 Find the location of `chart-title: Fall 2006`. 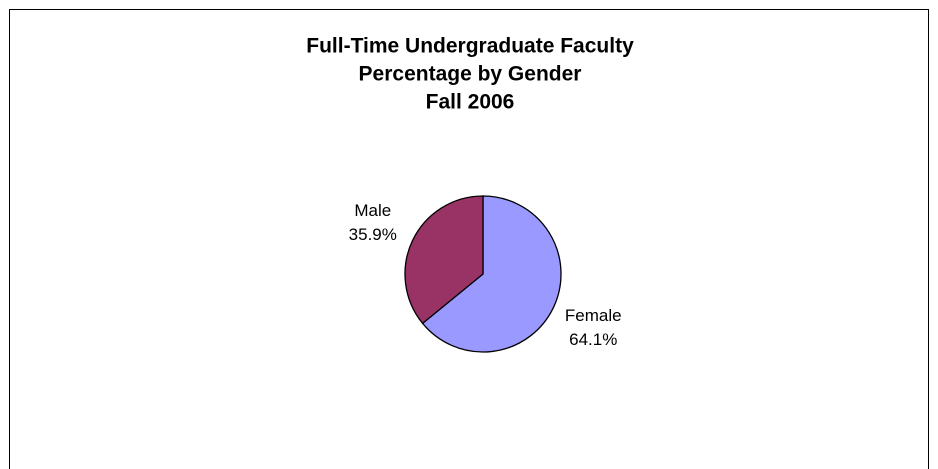

chart-title: Fall 2006 is located at coordinates (470, 102).